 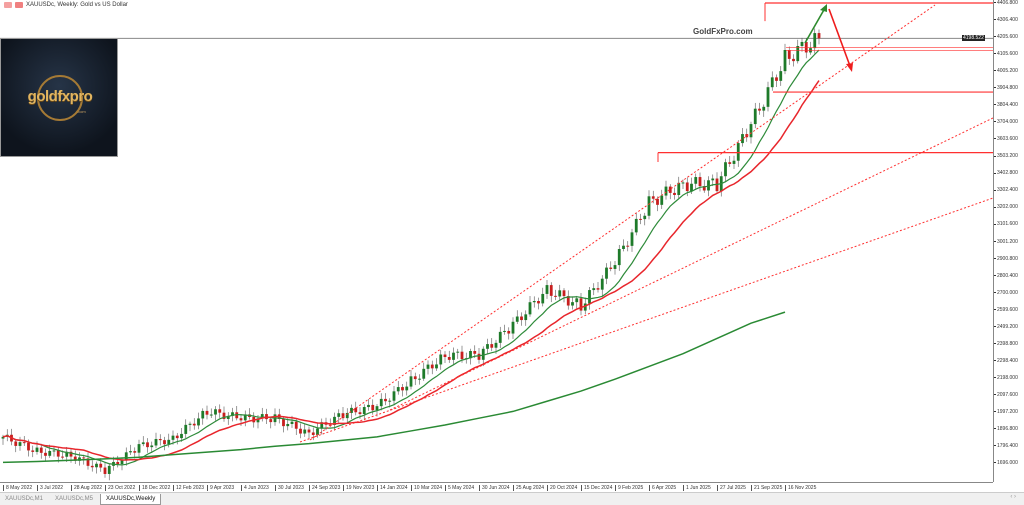 I want to click on date-tick: 28 Aug 2022, so click(x=86, y=488).